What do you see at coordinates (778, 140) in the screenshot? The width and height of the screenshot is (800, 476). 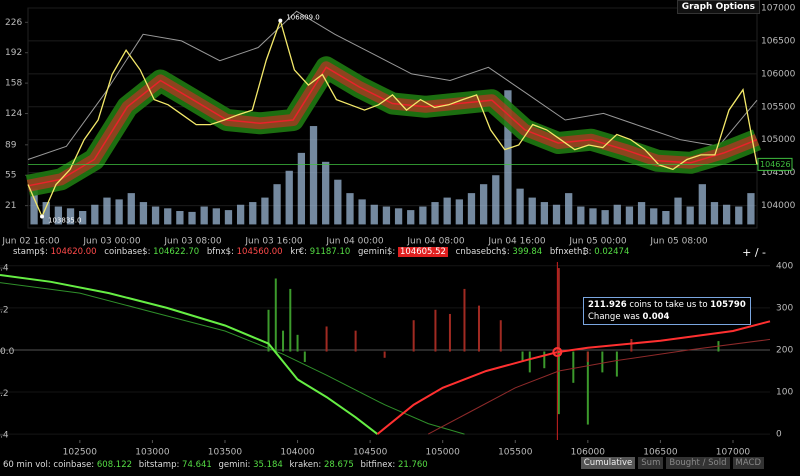 I see `y-tick-label: 105000` at bounding box center [778, 140].